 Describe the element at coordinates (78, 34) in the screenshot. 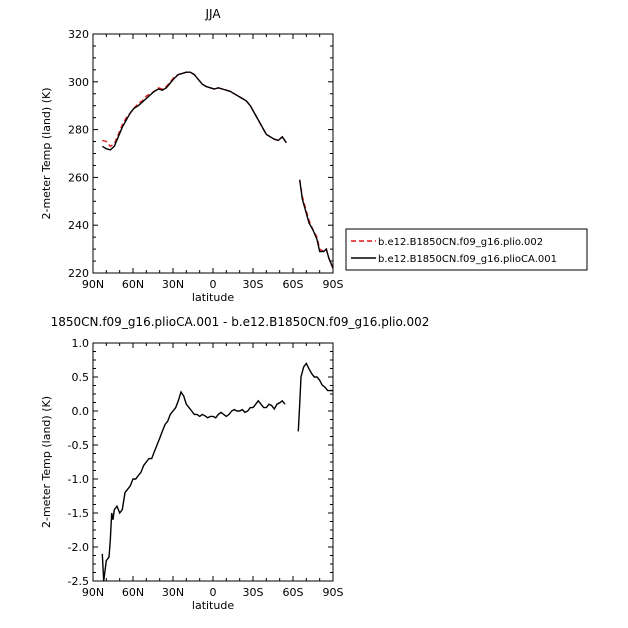

I see `y-tick-label: 320` at that location.